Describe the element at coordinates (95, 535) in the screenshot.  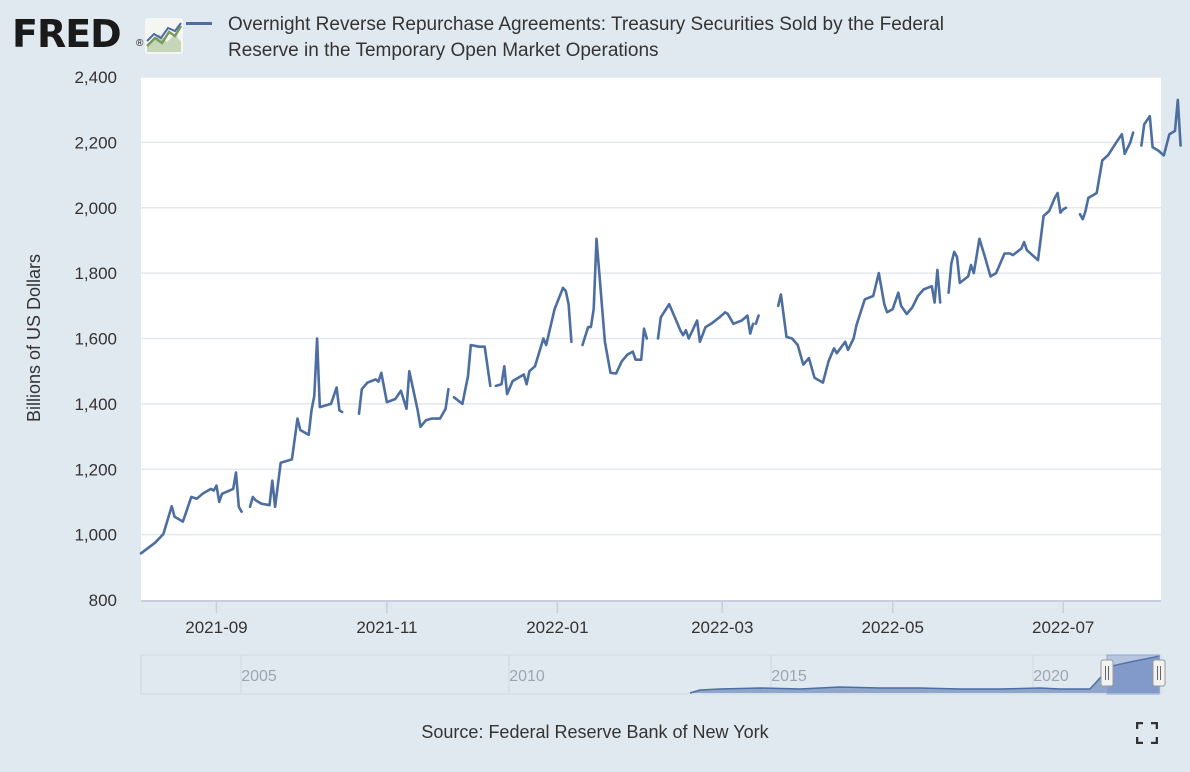
I see `y-tick-label: 1,000` at that location.